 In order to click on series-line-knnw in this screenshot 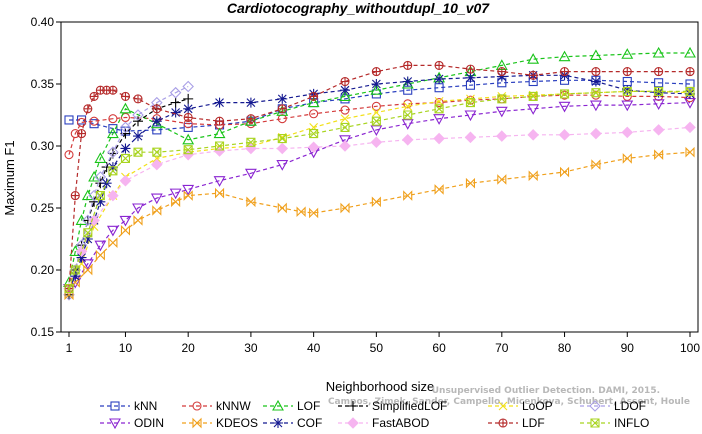, I will do `click(379, 124)`.